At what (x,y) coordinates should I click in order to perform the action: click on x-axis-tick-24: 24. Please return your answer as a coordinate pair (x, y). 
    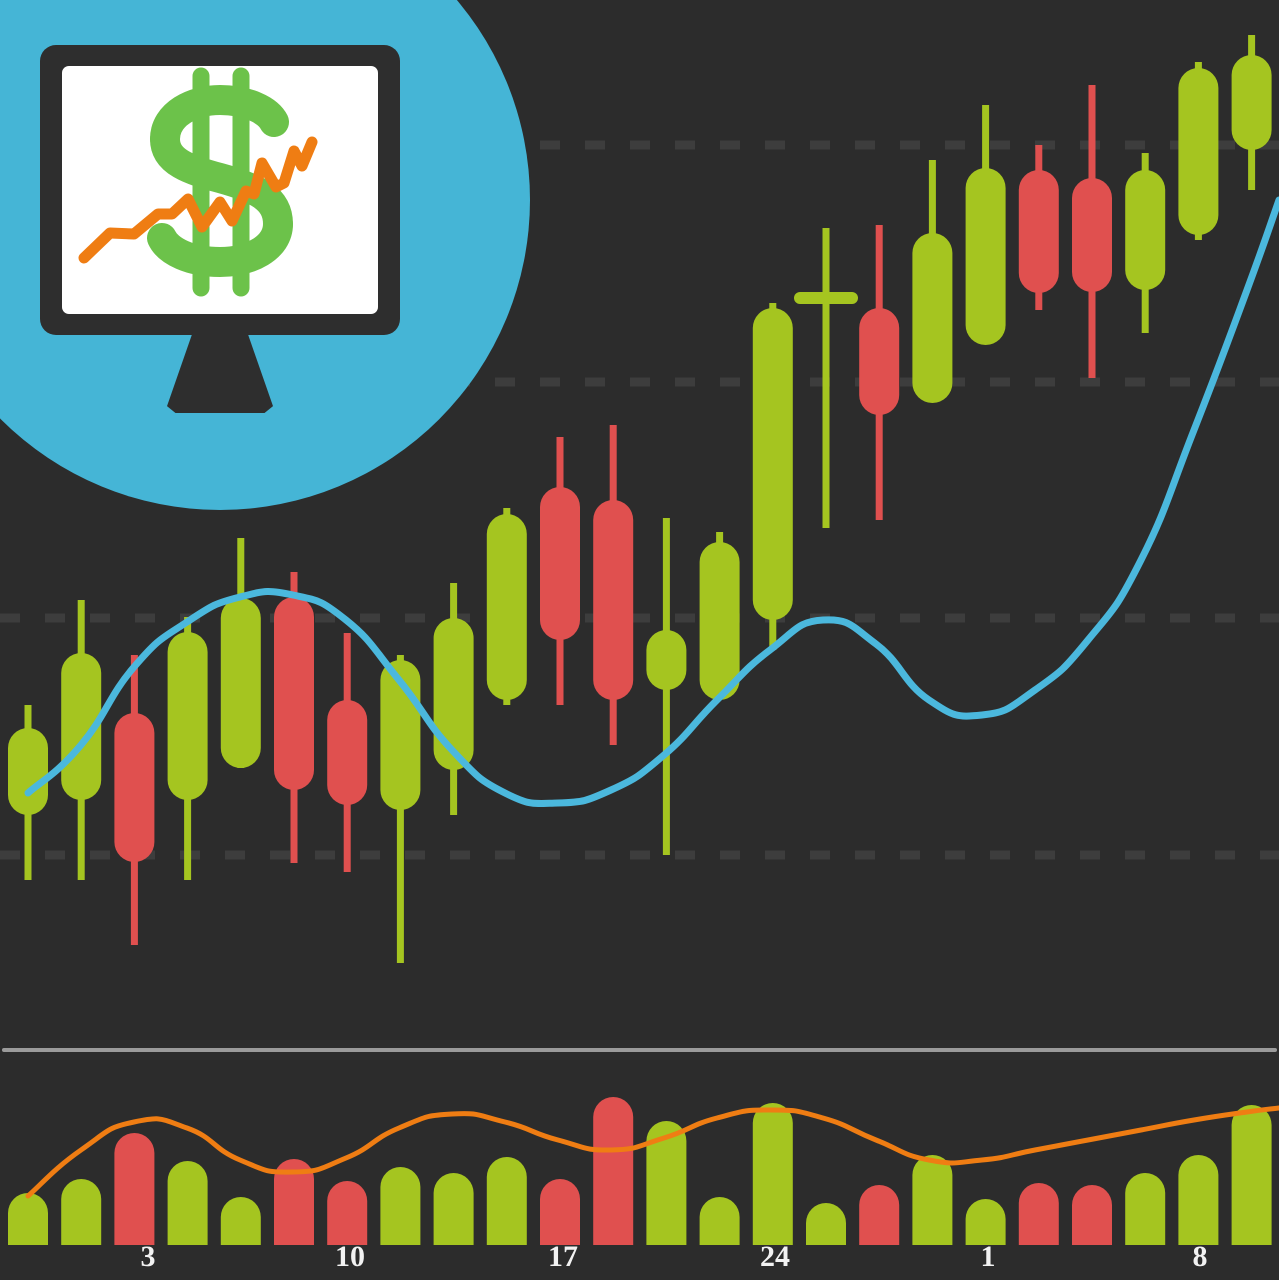
    Looking at the image, I should click on (775, 1256).